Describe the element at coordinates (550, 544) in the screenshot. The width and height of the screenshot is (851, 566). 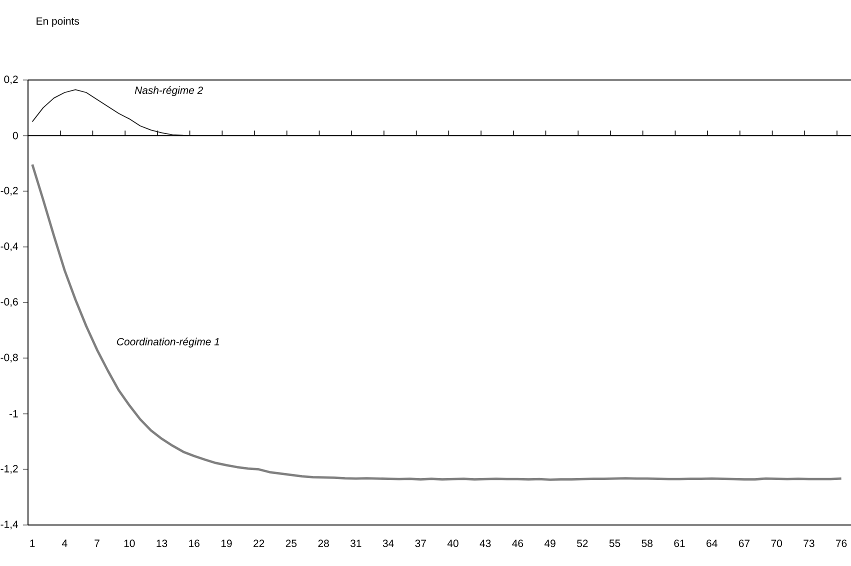
I see `x-tick-label: 49` at that location.